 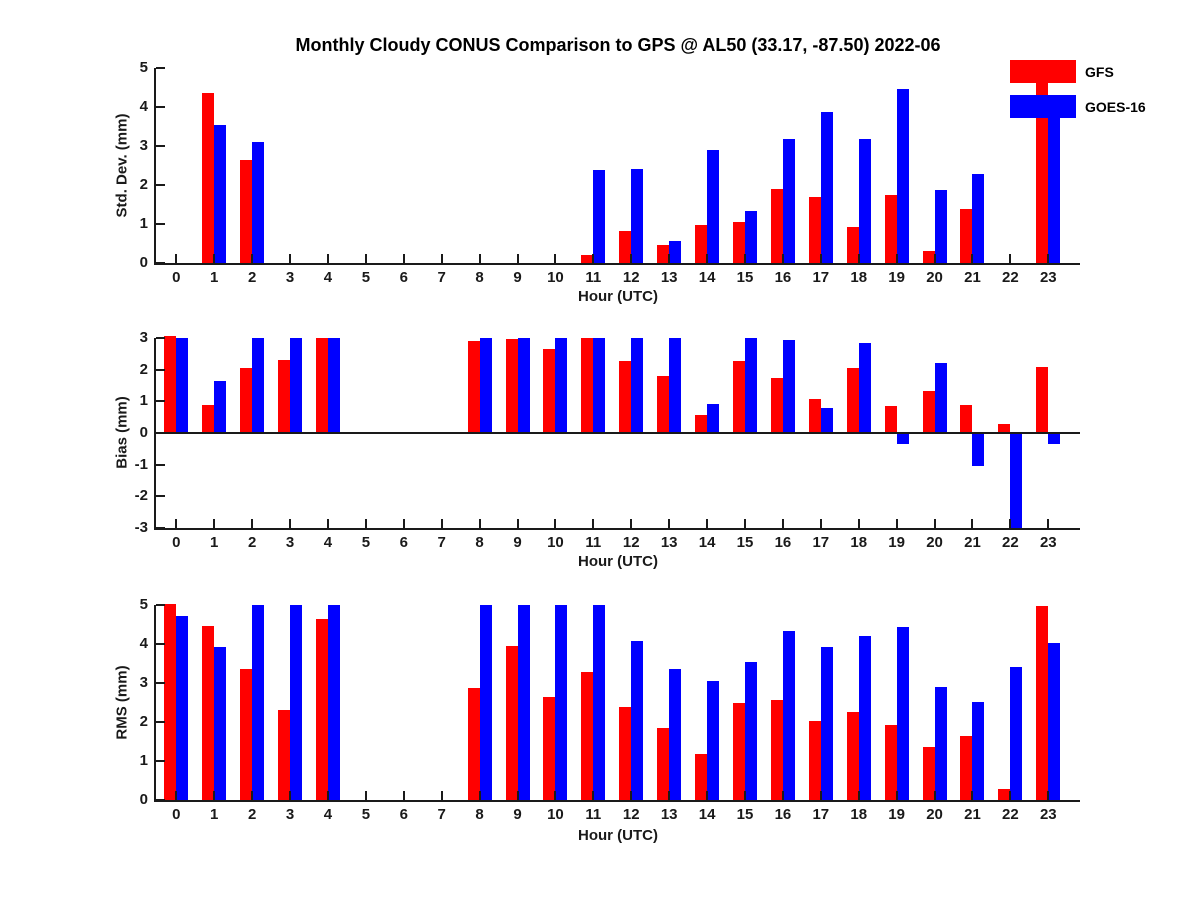 What do you see at coordinates (333, 702) in the screenshot?
I see `bar-goes16-h4` at bounding box center [333, 702].